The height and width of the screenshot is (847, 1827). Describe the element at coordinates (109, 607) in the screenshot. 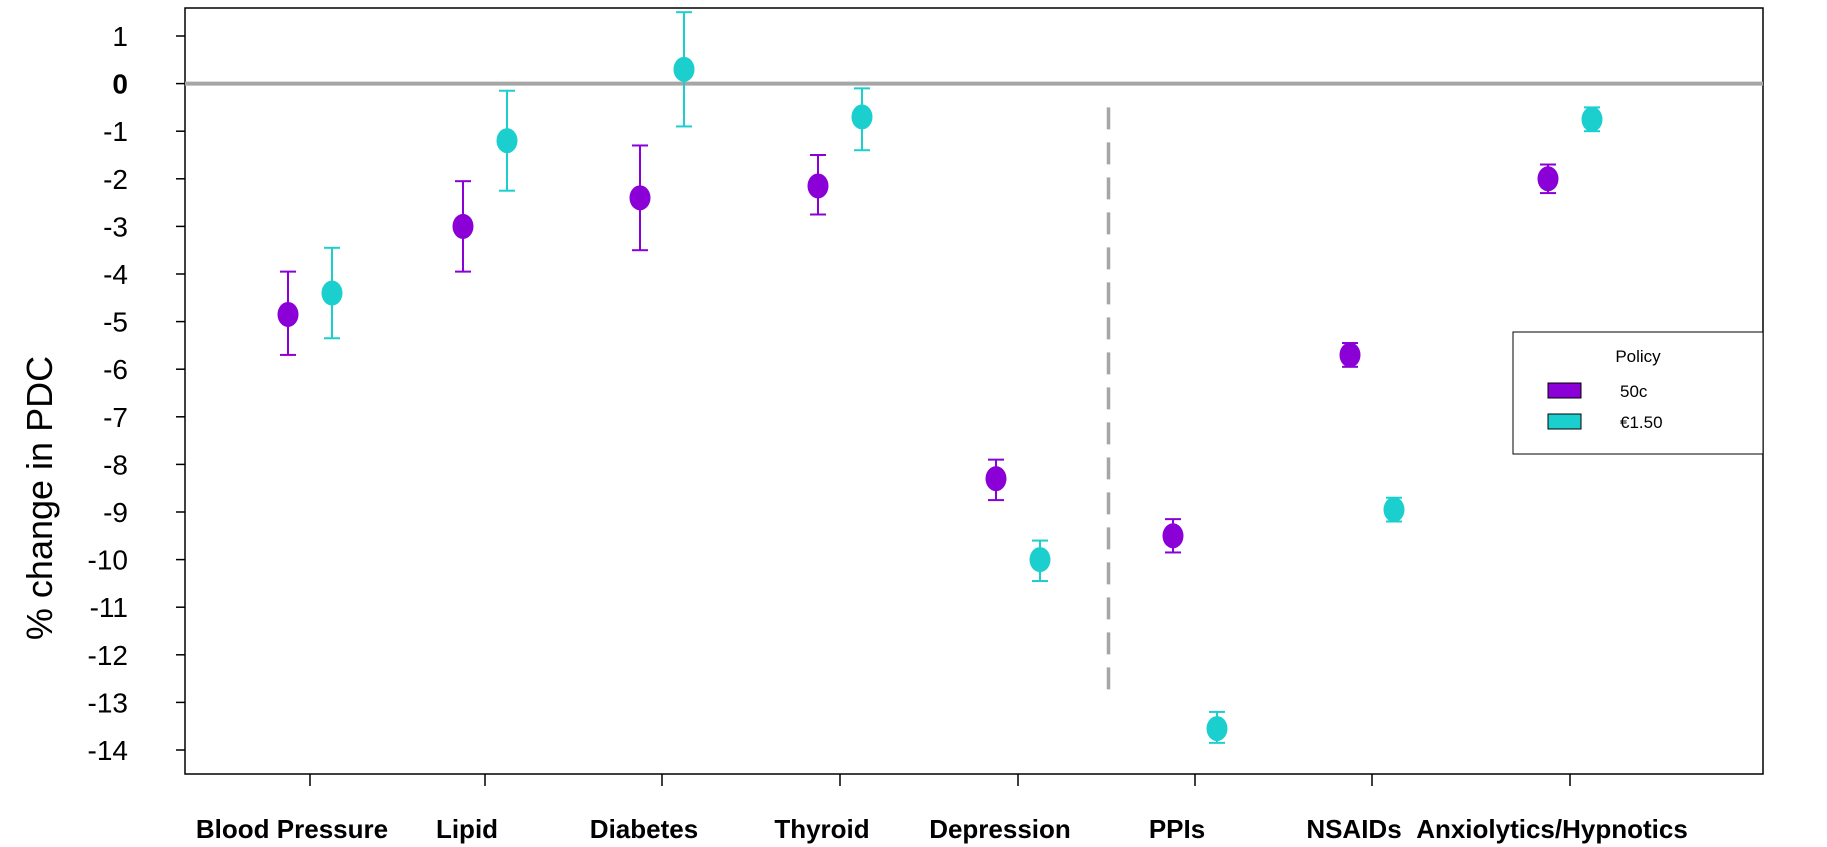

I see `y-tick-label: -11` at that location.